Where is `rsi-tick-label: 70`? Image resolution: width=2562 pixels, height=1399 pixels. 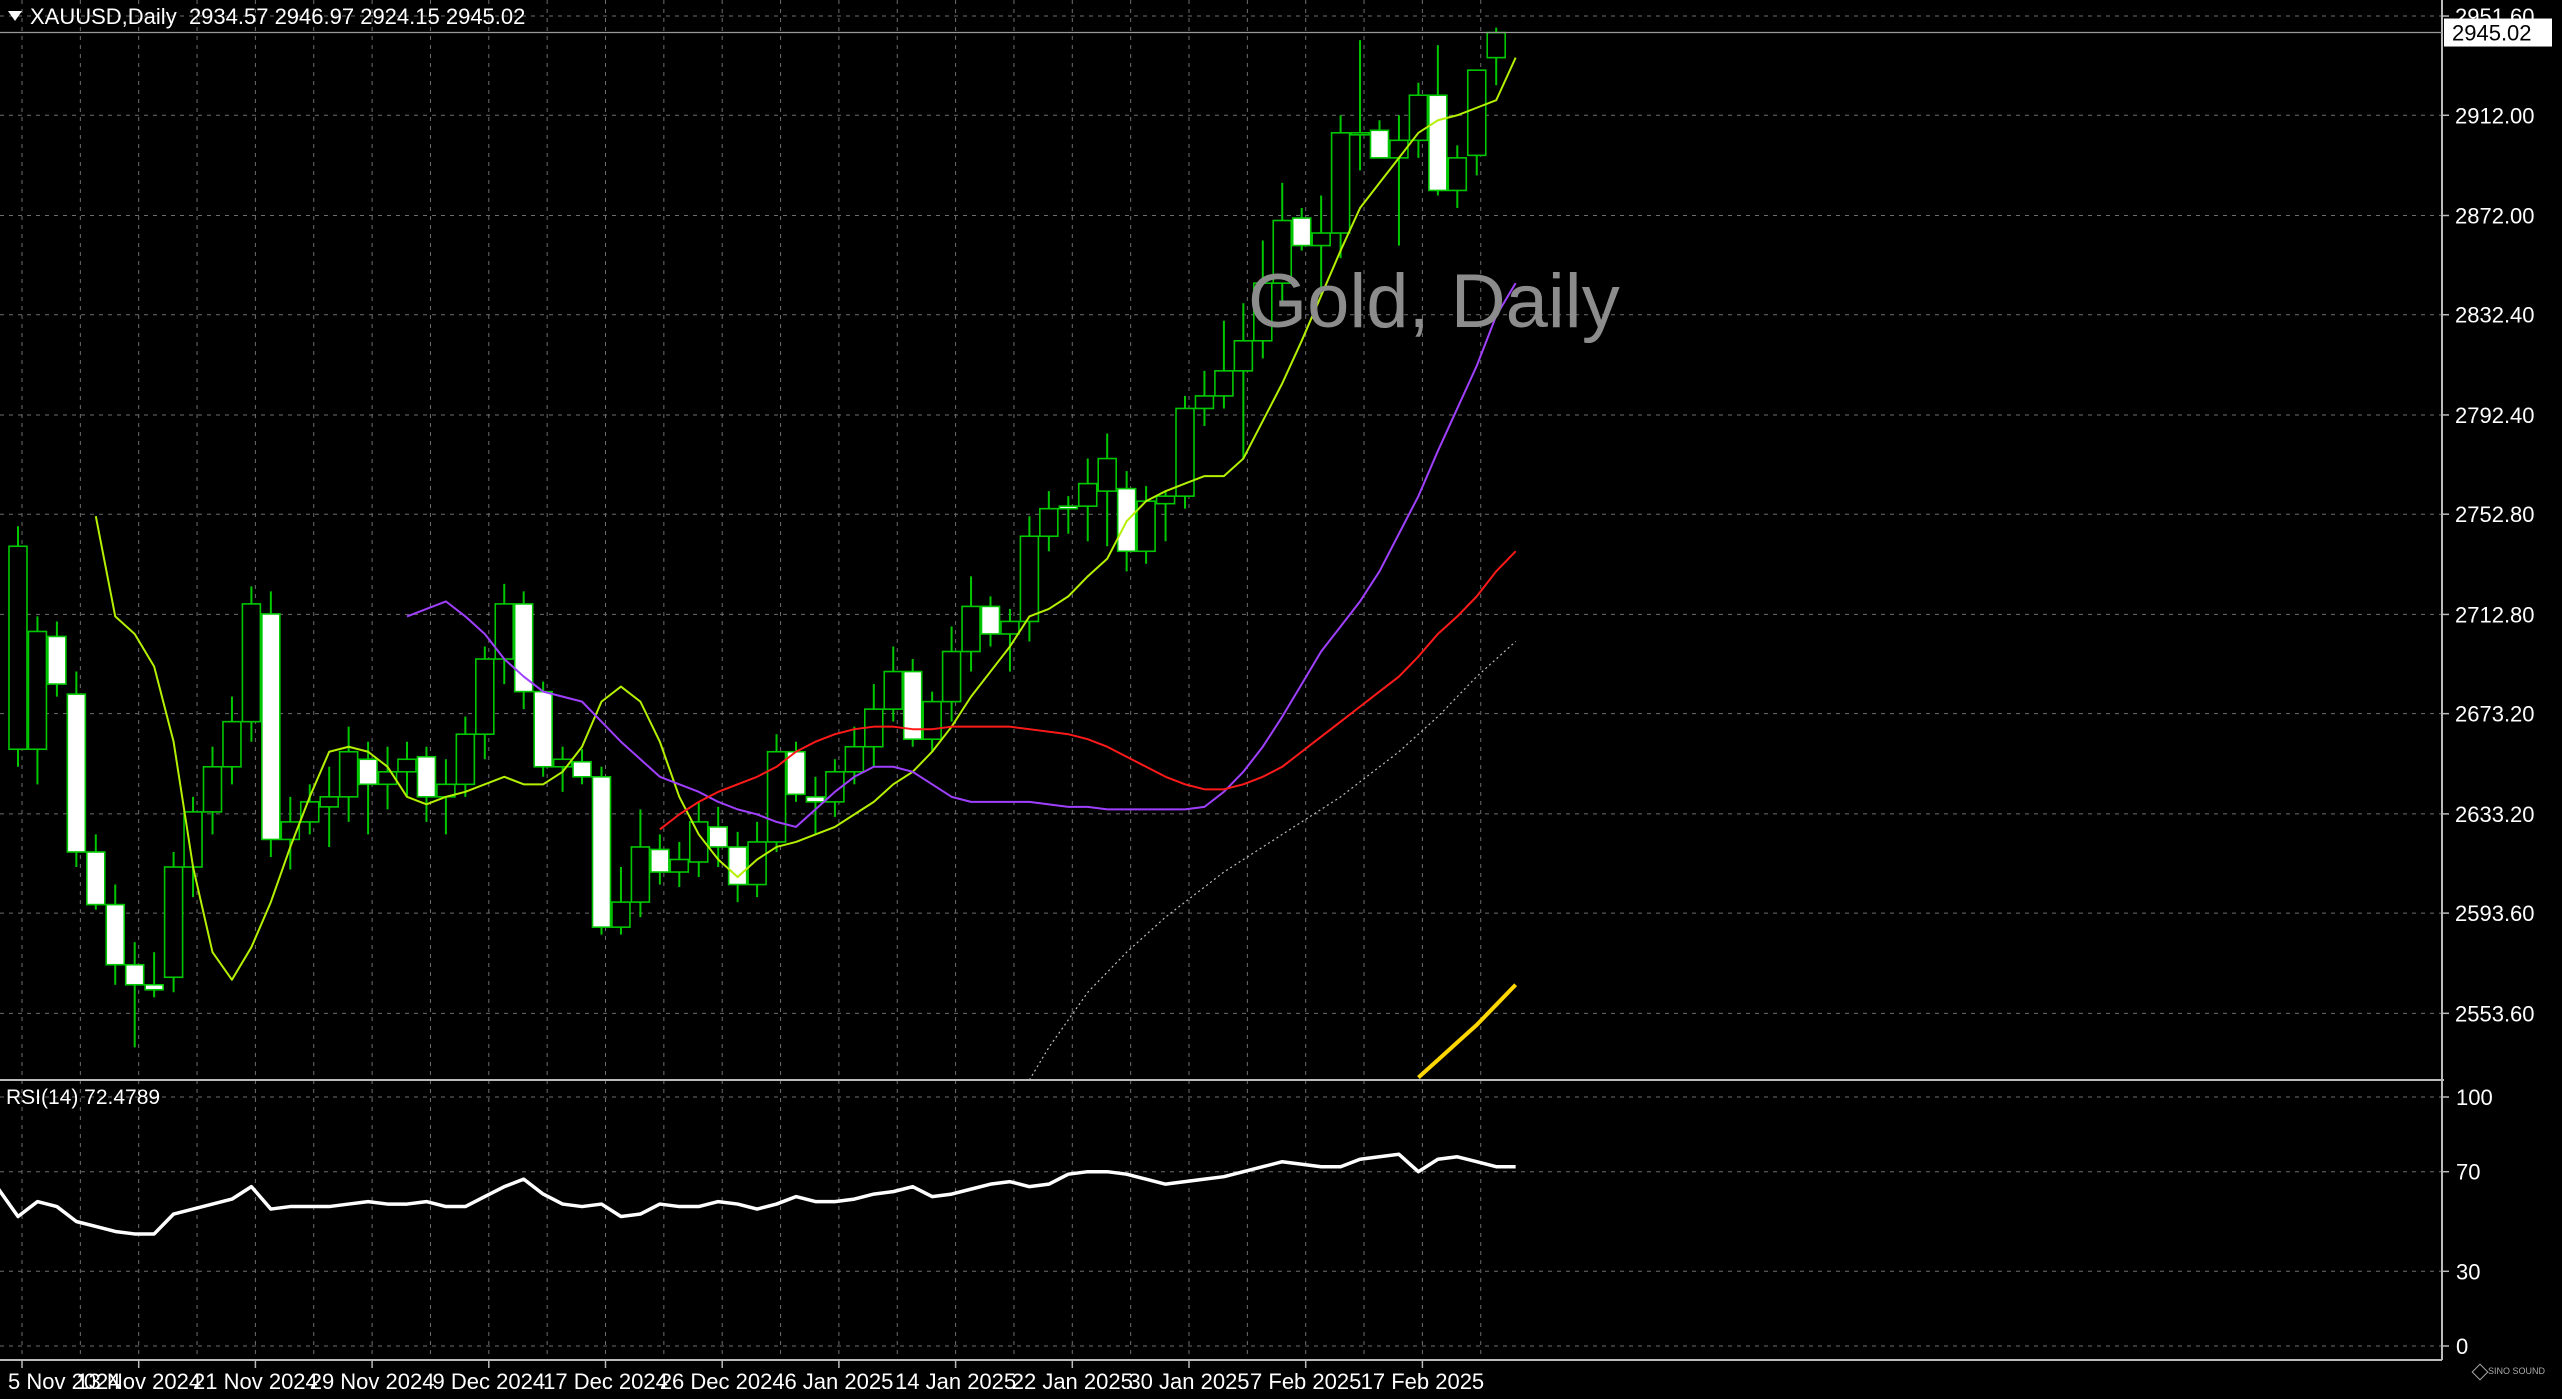 rsi-tick-label: 70 is located at coordinates (2468, 1172).